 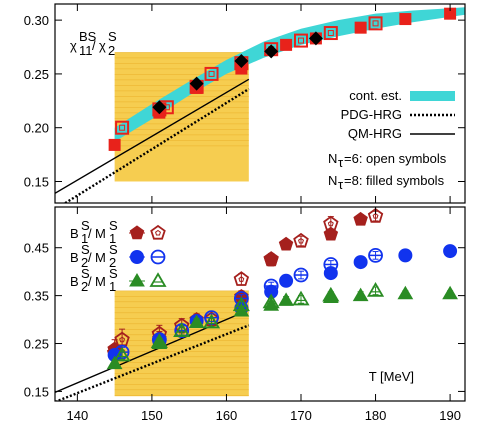 What do you see at coordinates (113, 249) in the screenshot?
I see `legend-s2-den-sup: S` at bounding box center [113, 249].